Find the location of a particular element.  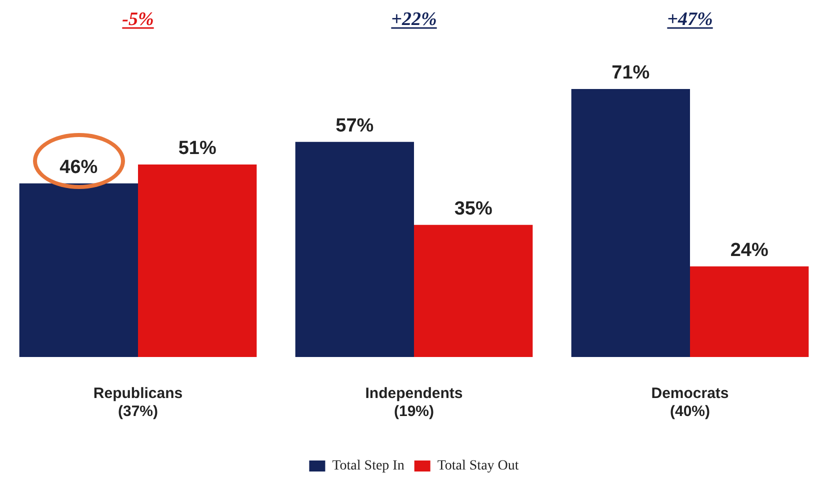

legend-label: Total Step In is located at coordinates (368, 466).